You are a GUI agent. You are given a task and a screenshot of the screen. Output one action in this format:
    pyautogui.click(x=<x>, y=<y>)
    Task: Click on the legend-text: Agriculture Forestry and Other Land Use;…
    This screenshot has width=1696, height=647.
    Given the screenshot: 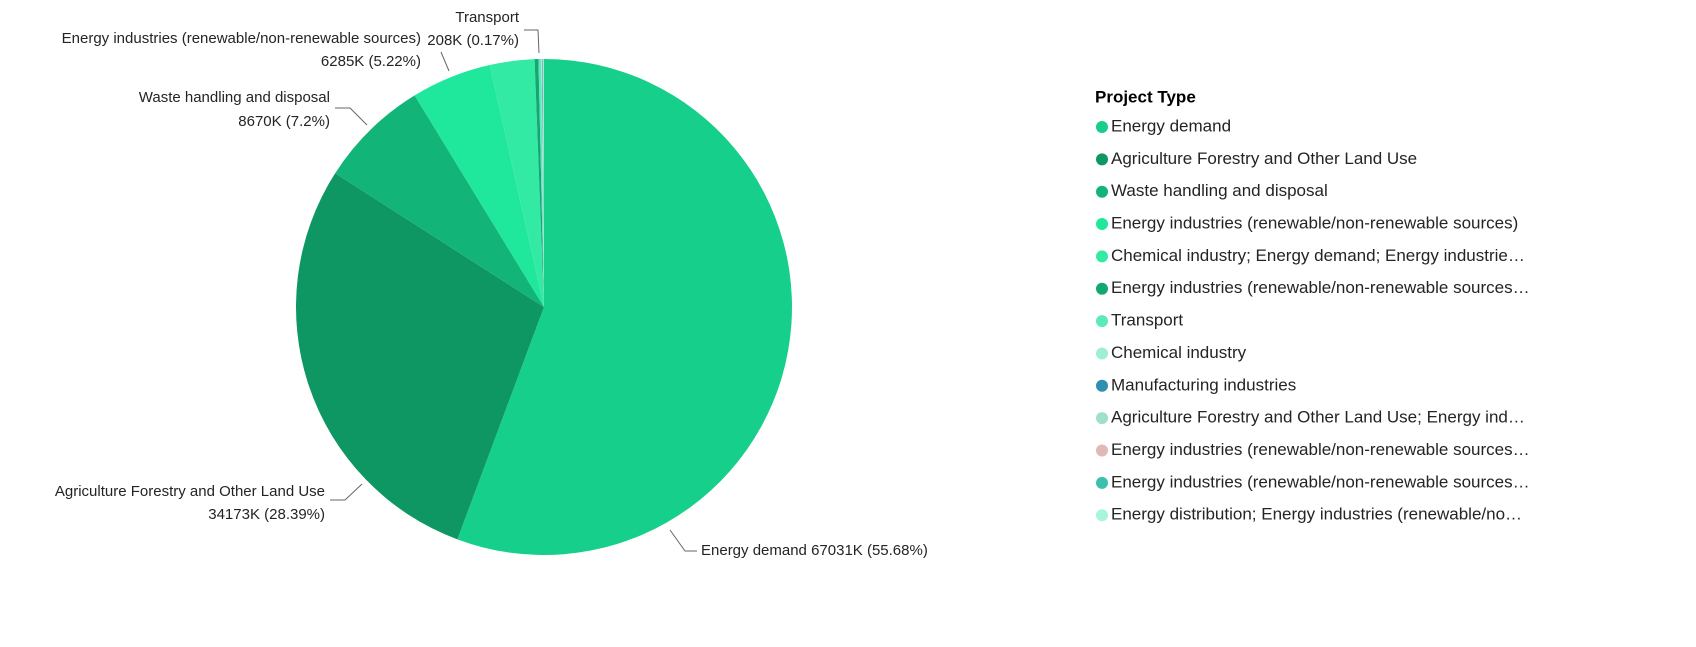 What is the action you would take?
    pyautogui.click(x=1318, y=417)
    